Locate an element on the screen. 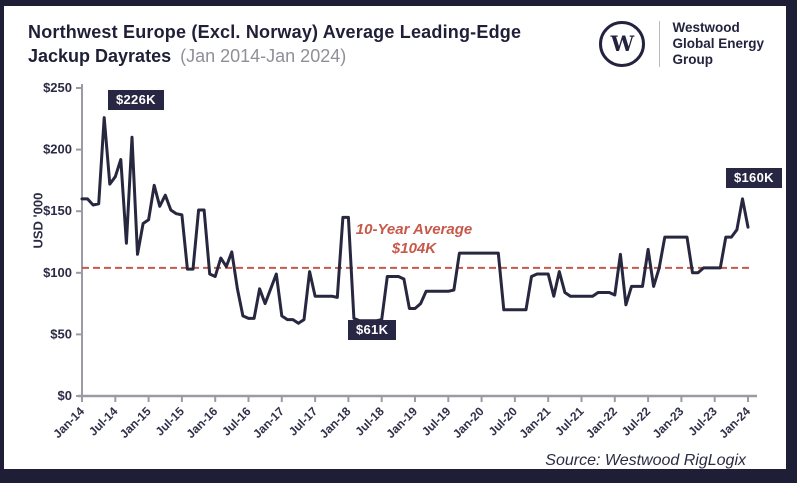 The image size is (797, 483). x-tick-label: Jul-17 is located at coordinates (303, 421).